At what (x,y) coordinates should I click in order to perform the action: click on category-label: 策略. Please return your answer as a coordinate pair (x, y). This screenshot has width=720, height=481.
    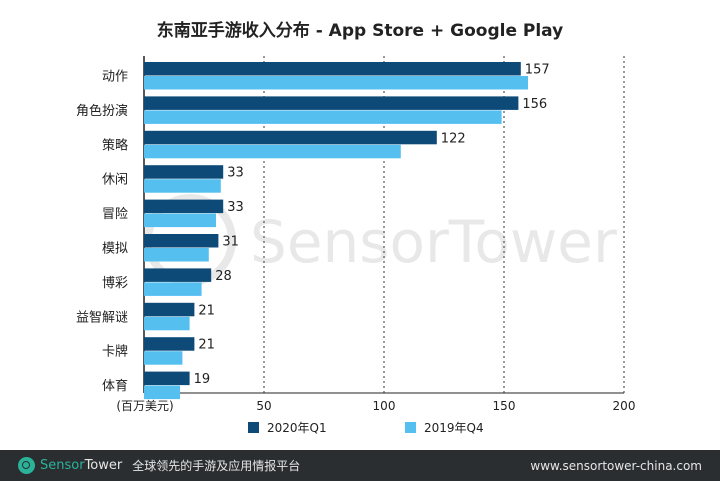
    Looking at the image, I should click on (115, 145).